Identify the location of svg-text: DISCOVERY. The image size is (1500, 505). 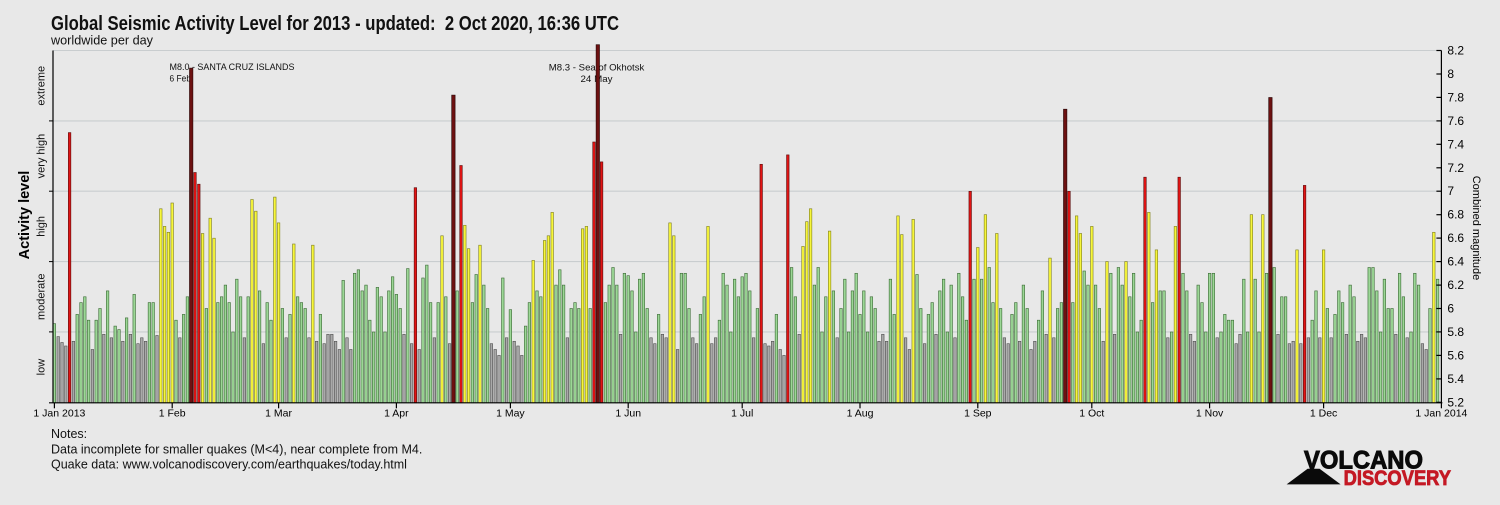
(1397, 478).